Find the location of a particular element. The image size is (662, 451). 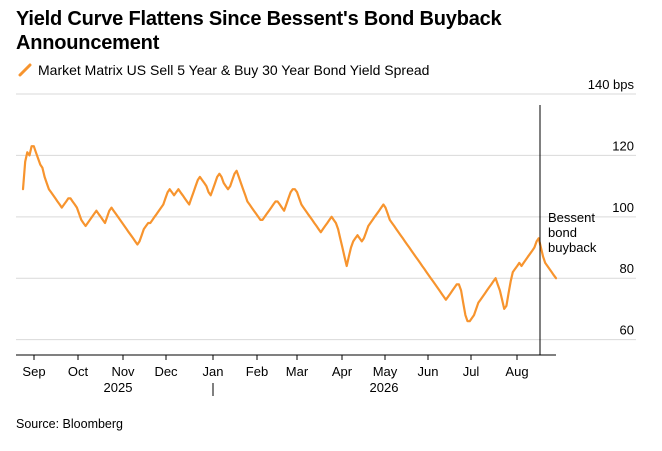

x-tick-label: Oct is located at coordinates (78, 371).